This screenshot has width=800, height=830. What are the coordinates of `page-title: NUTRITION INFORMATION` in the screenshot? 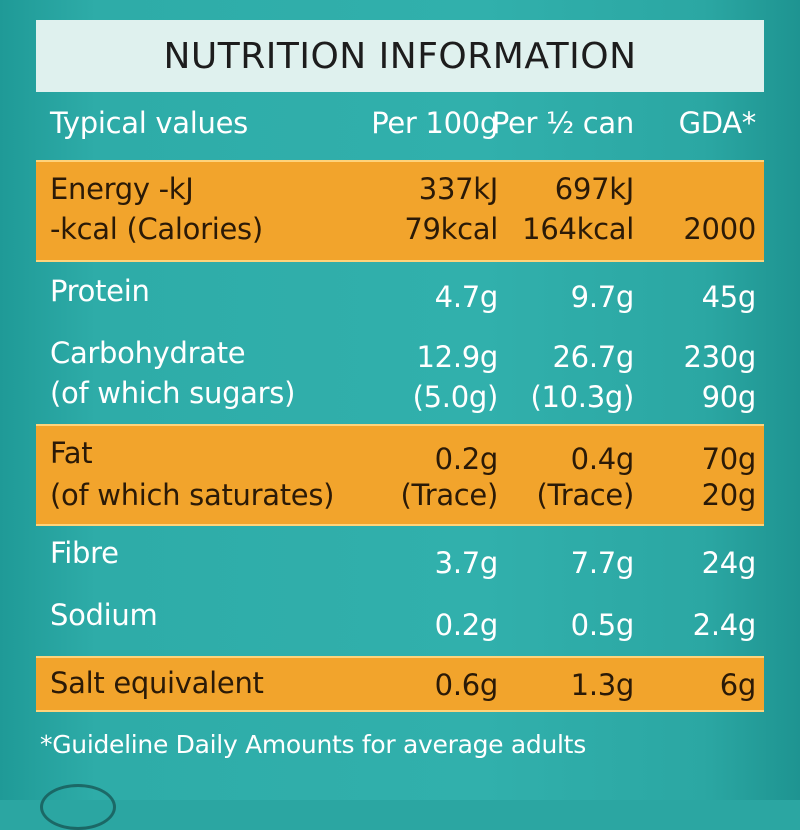 It's located at (400, 56).